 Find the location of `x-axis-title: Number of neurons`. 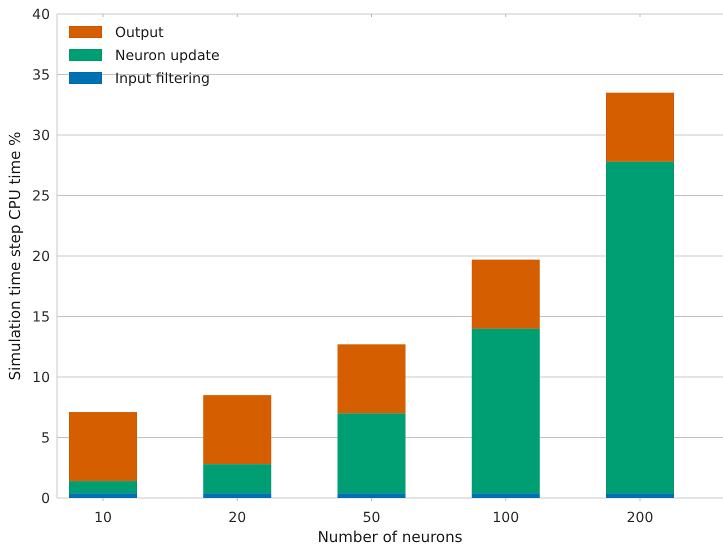

x-axis-title: Number of neurons is located at coordinates (390, 537).